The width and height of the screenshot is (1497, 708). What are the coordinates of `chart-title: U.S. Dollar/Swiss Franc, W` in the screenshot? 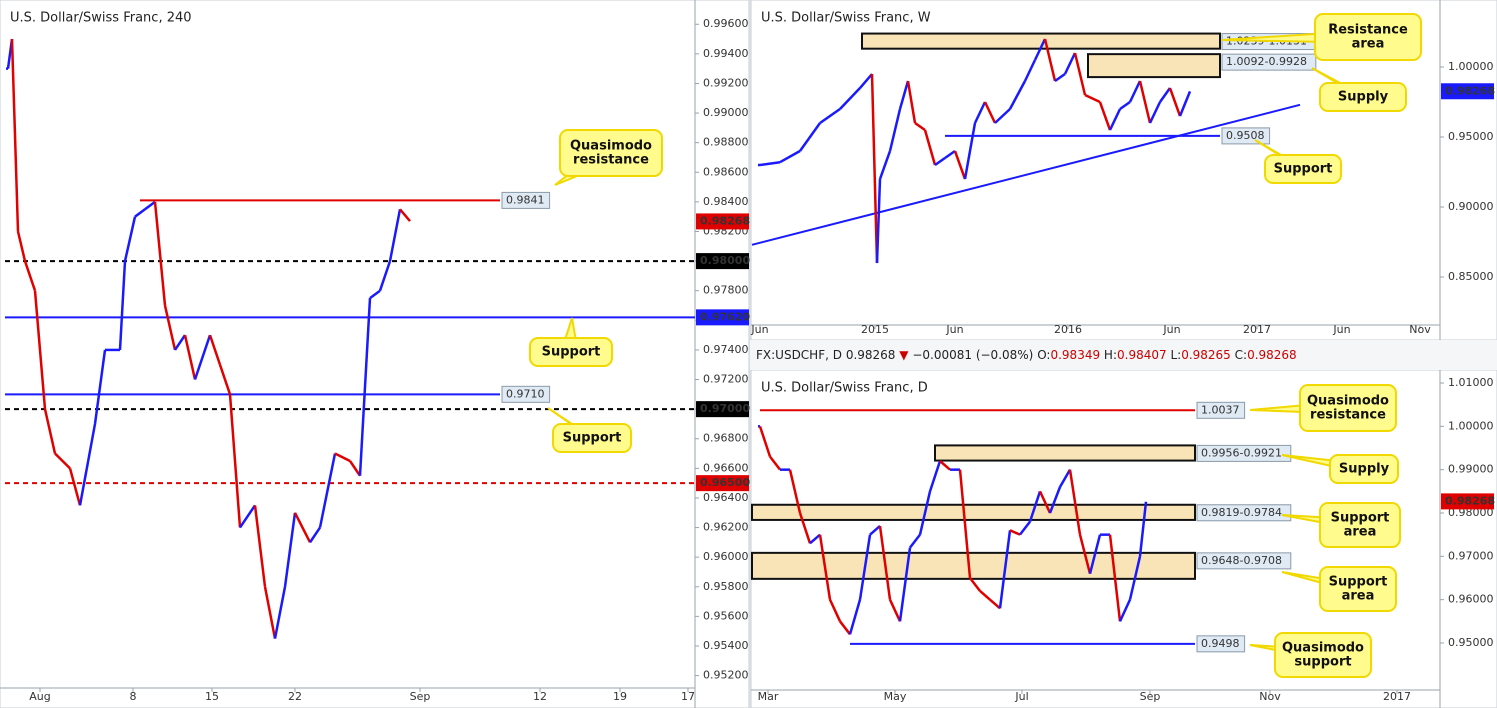 It's located at (846, 18).